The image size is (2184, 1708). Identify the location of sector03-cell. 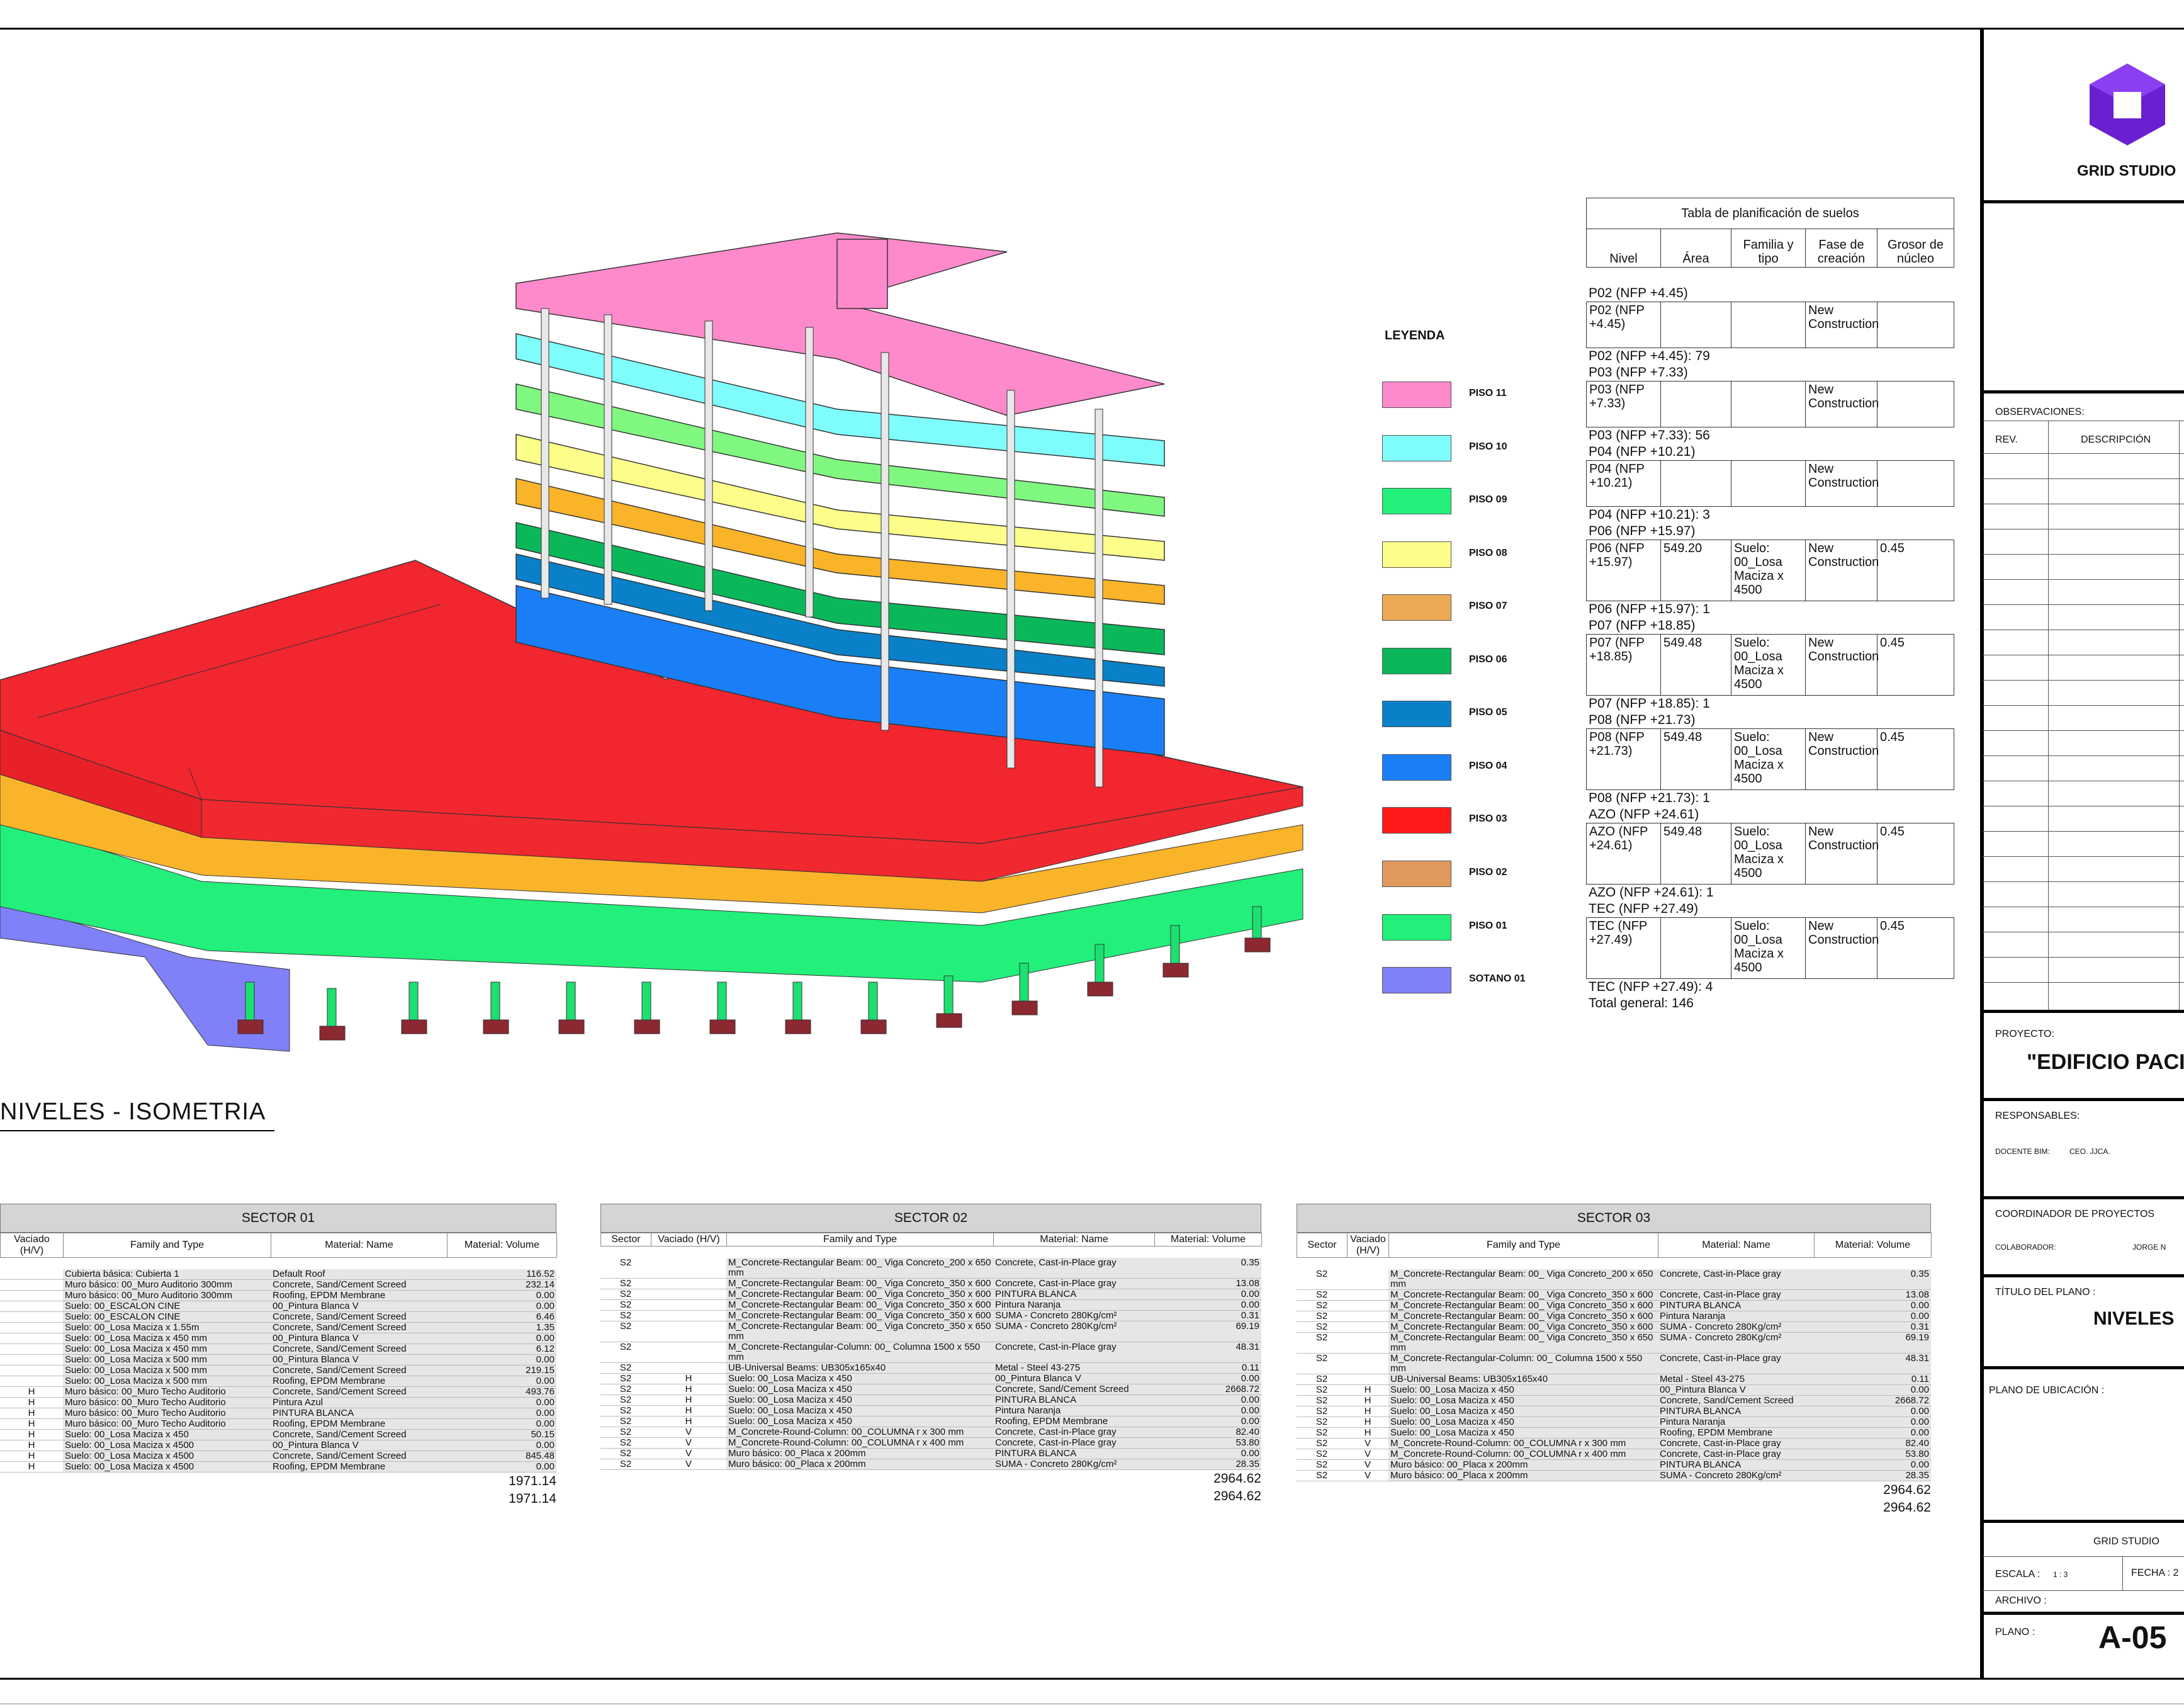
(1367, 1364).